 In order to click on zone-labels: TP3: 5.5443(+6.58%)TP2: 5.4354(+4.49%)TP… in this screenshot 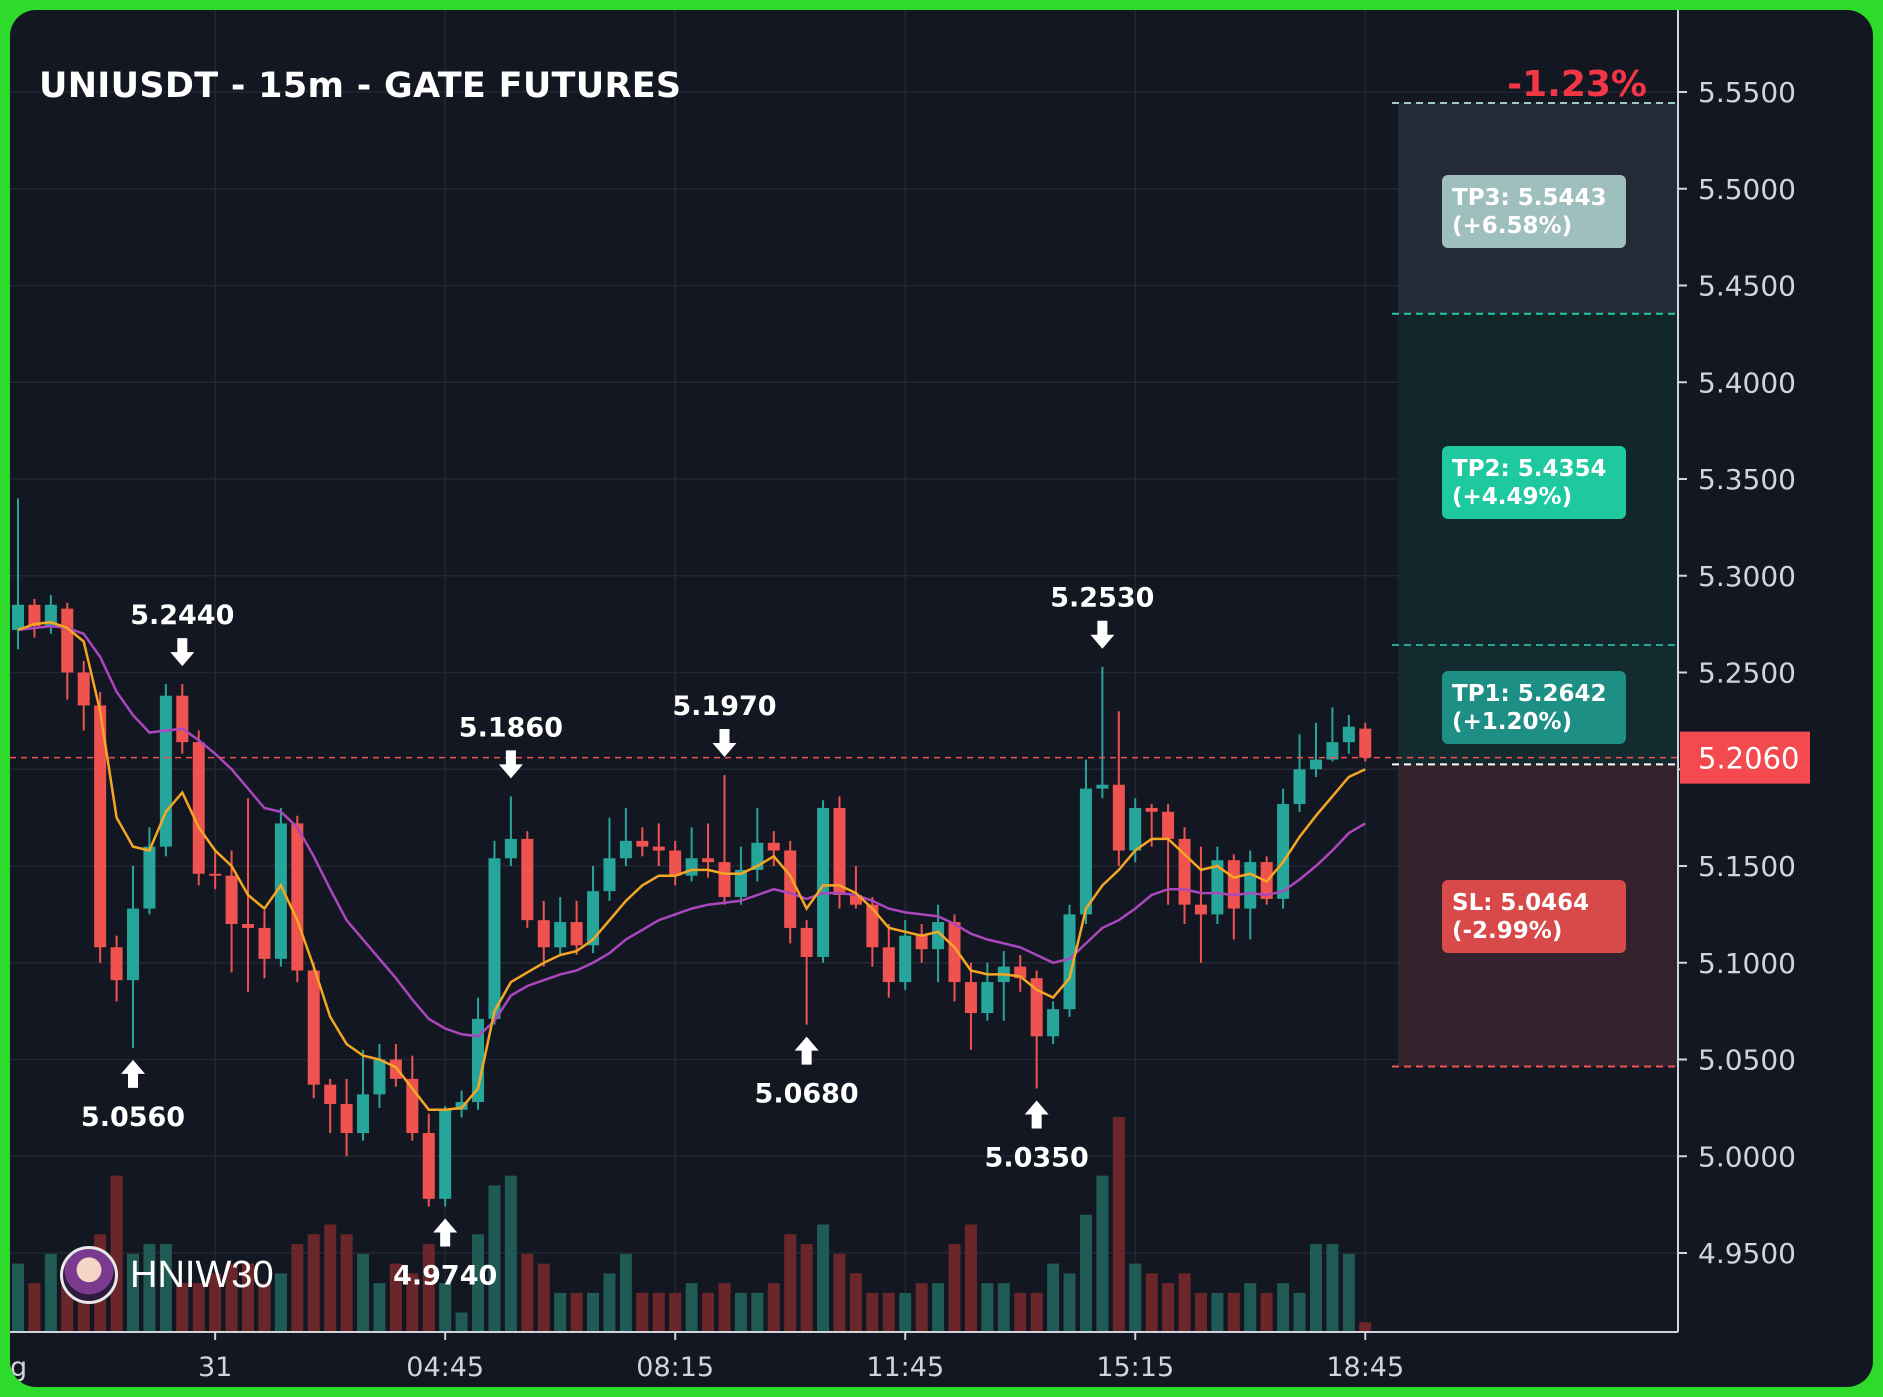, I will do `click(1534, 564)`.